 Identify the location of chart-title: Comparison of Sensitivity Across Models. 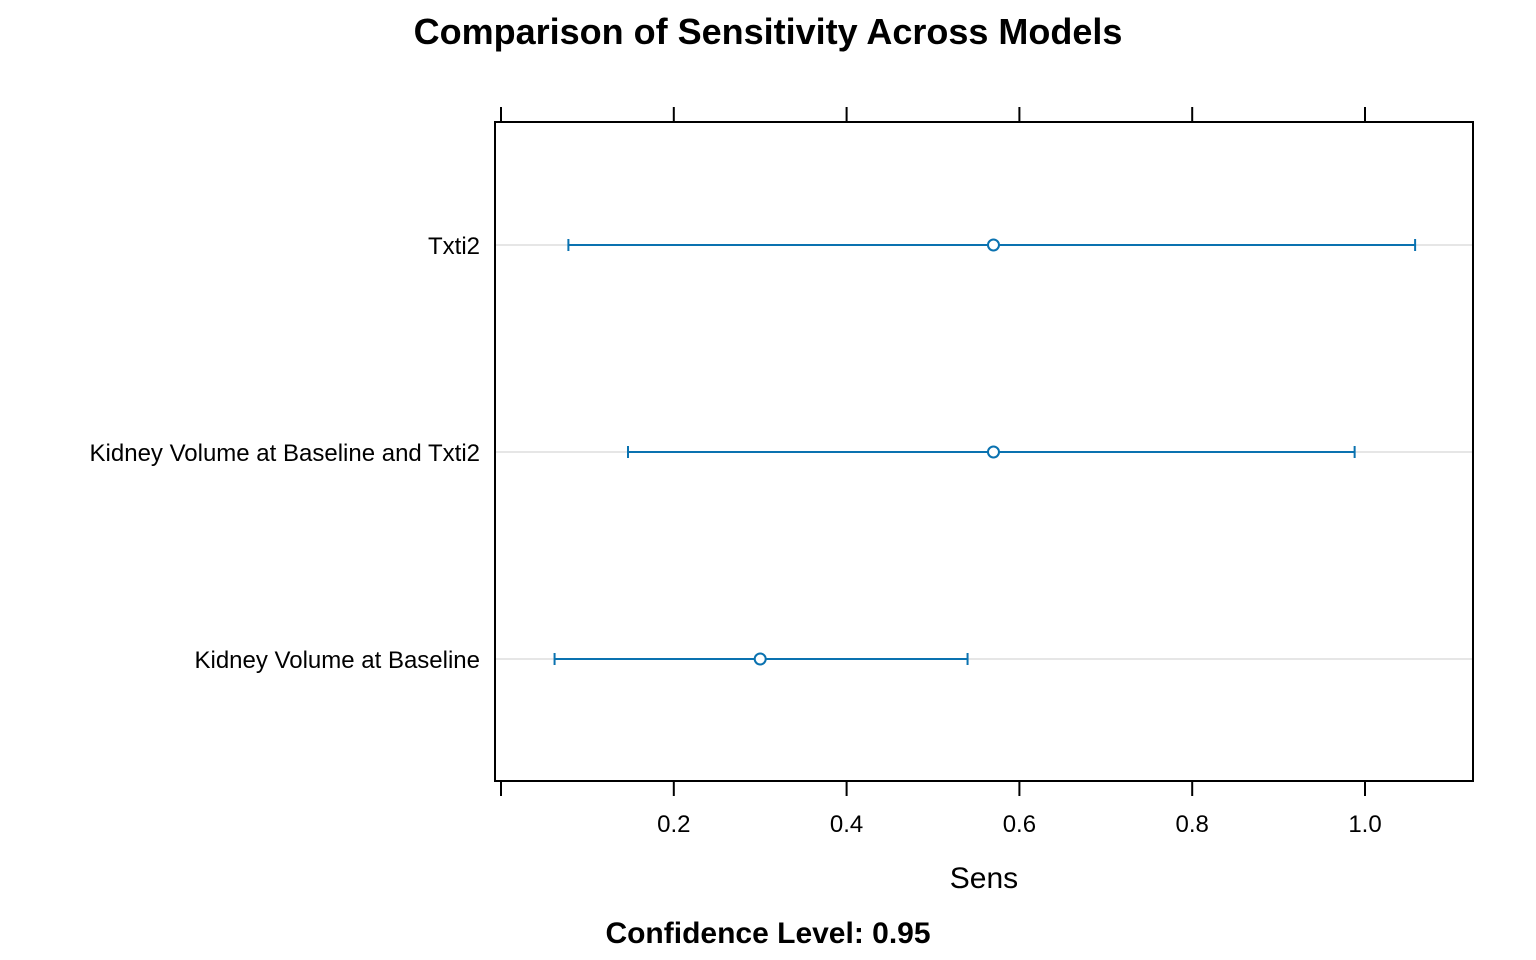
(768, 31).